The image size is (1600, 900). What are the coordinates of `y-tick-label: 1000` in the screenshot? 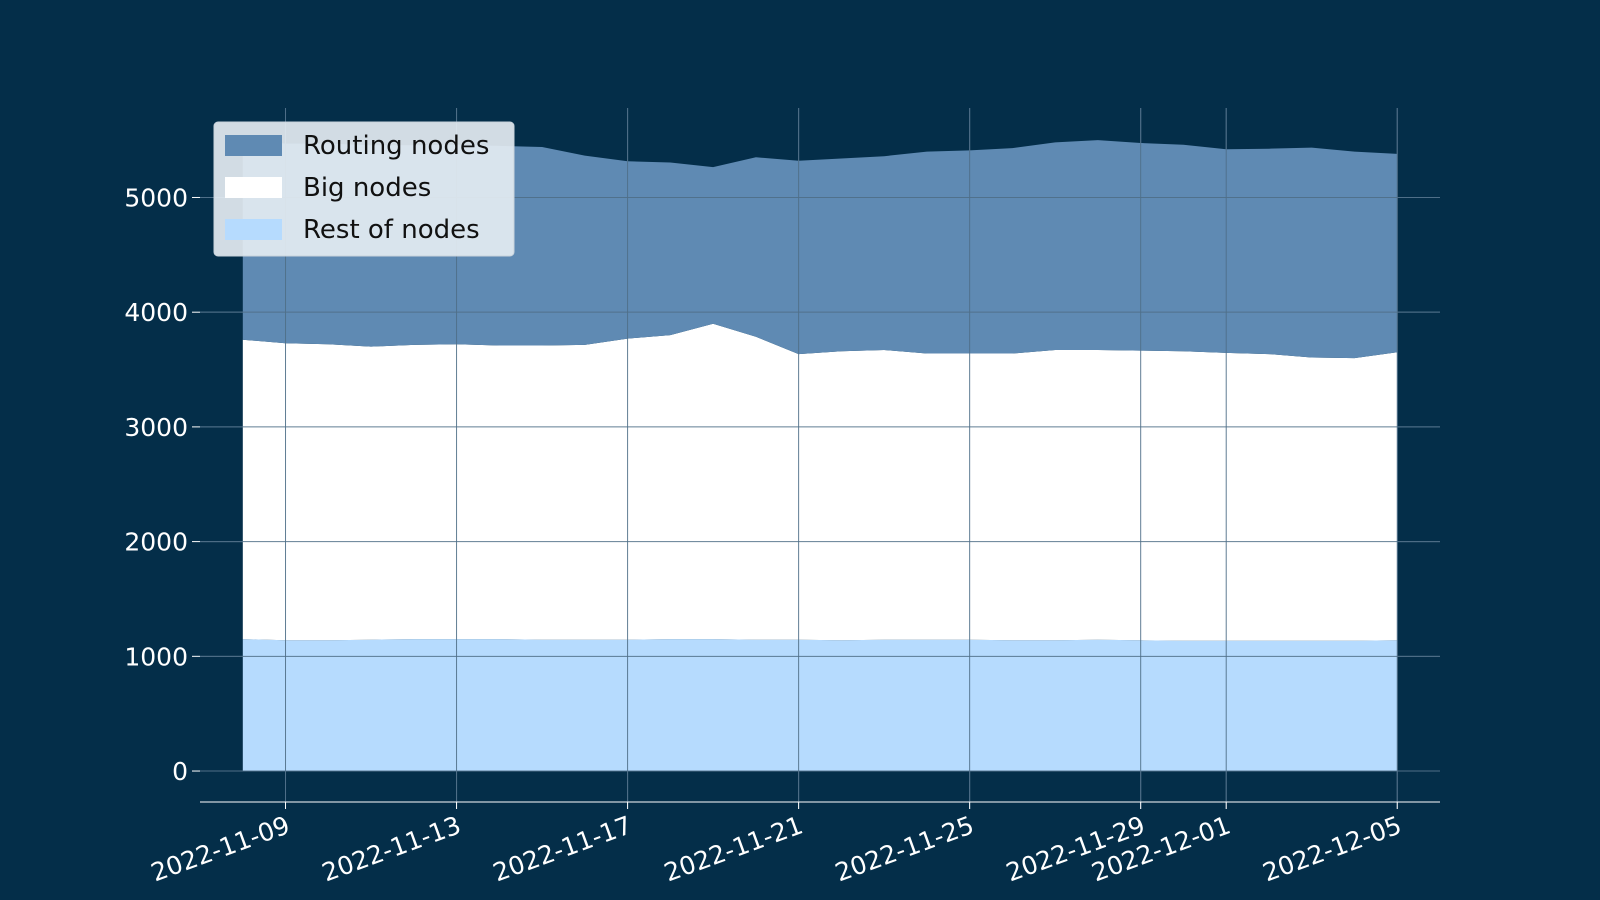 It's located at (156, 656).